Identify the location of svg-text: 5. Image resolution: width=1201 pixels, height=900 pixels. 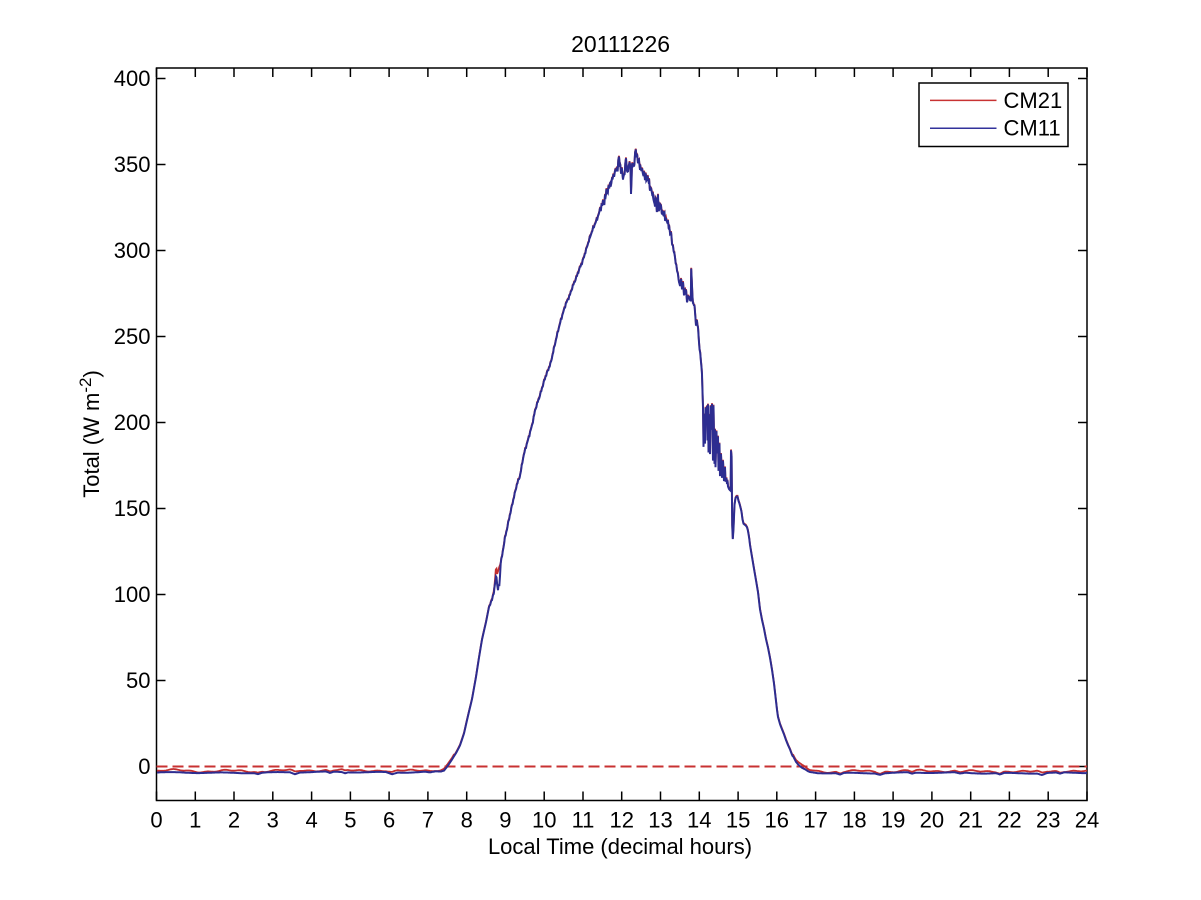
(350, 820).